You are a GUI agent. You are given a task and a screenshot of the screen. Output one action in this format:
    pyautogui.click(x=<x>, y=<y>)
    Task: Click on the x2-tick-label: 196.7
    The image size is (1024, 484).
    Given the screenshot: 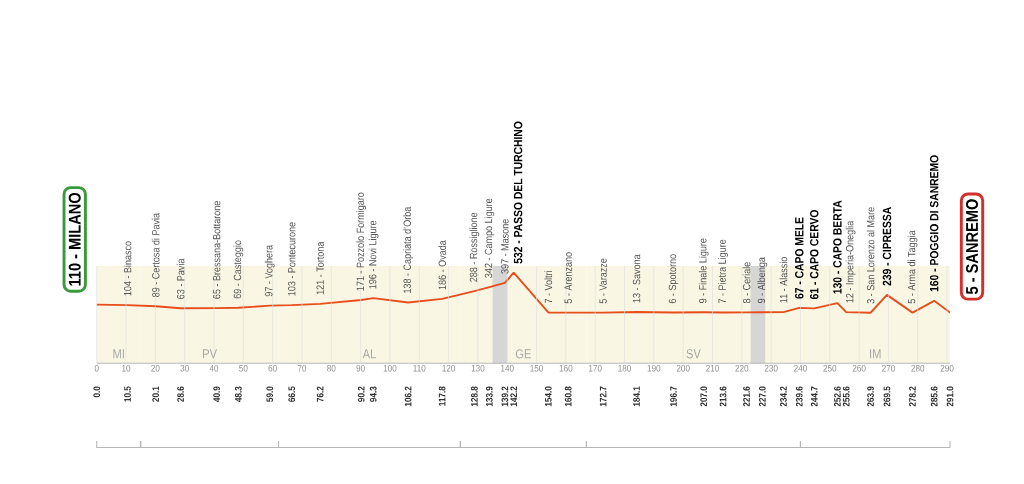 What is the action you would take?
    pyautogui.click(x=673, y=396)
    